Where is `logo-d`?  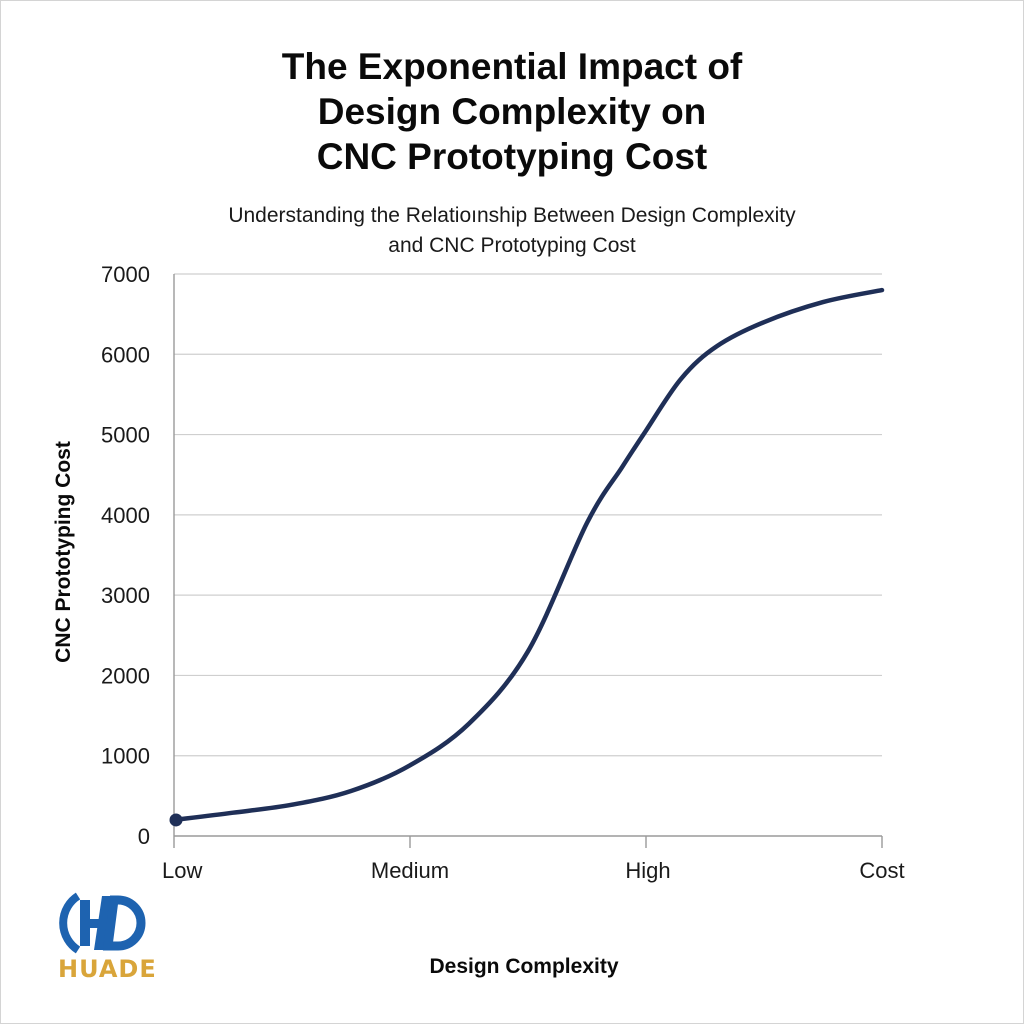
logo-d is located at coordinates (124, 923).